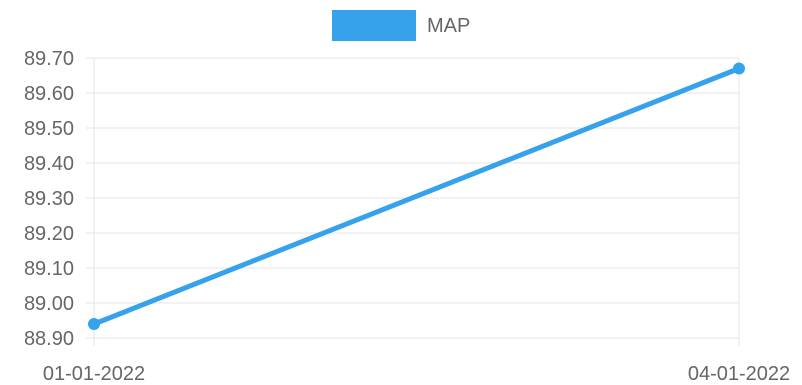  Describe the element at coordinates (416, 374) in the screenshot. I see `x-axis: 01-01-2022 04-01-2022` at that location.